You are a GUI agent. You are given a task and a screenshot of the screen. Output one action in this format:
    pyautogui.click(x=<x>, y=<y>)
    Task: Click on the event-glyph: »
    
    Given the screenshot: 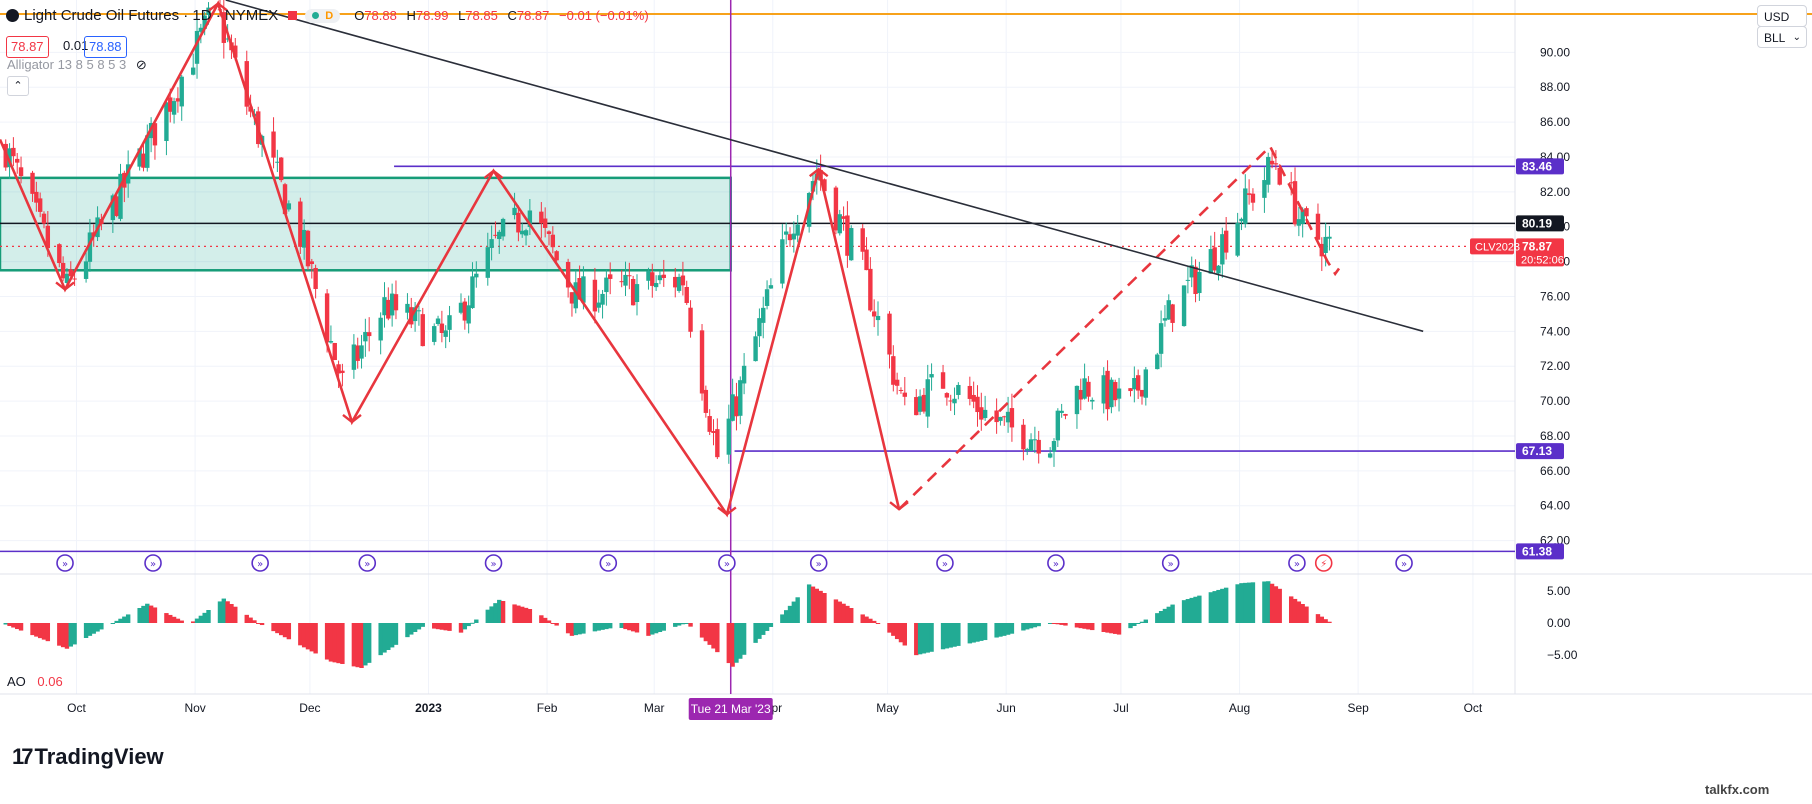 What is the action you would take?
    pyautogui.click(x=1171, y=564)
    